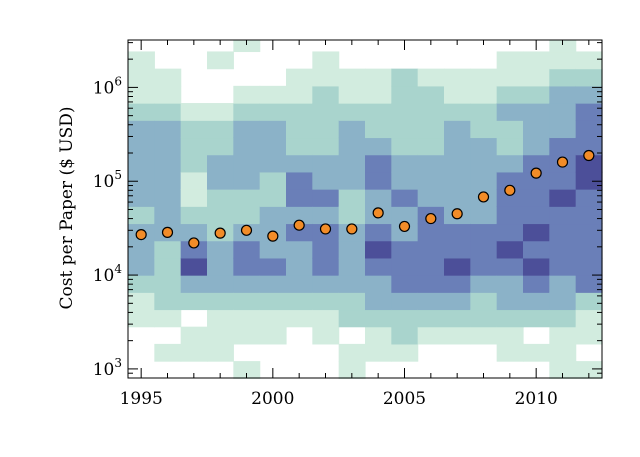 The width and height of the screenshot is (640, 457). I want to click on y-axis-title: Cost per Paper ($ USD), so click(67, 207).